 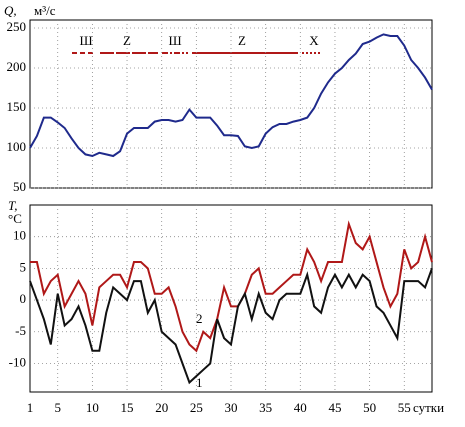 What do you see at coordinates (17, 106) in the screenshot?
I see `y-tick-label: 150` at bounding box center [17, 106].